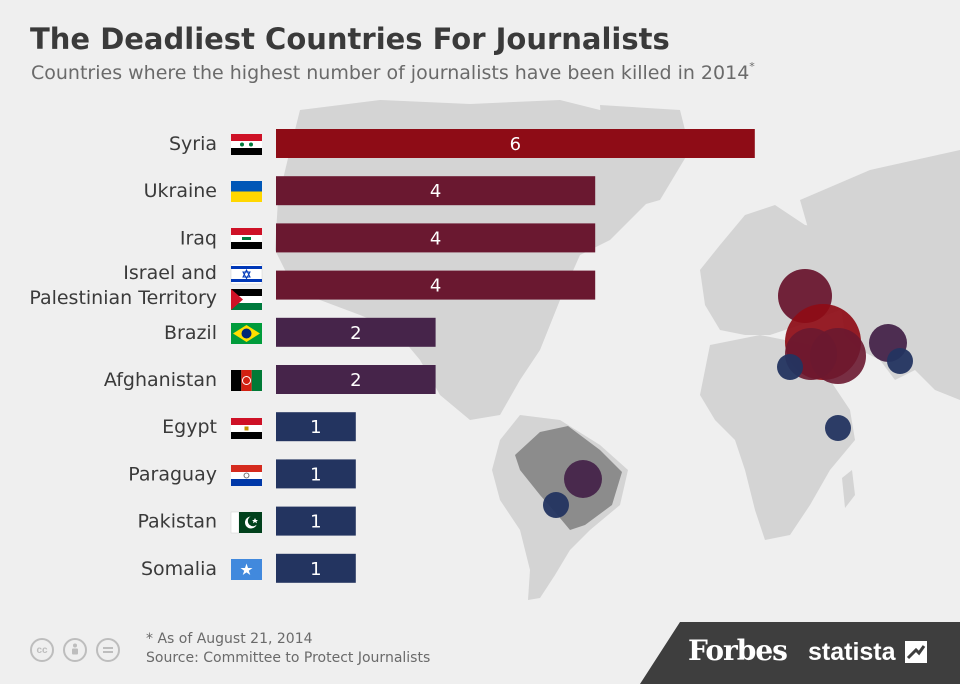 Image resolution: width=960 pixels, height=684 pixels. Describe the element at coordinates (790, 367) in the screenshot. I see `egypt-bubble` at that location.